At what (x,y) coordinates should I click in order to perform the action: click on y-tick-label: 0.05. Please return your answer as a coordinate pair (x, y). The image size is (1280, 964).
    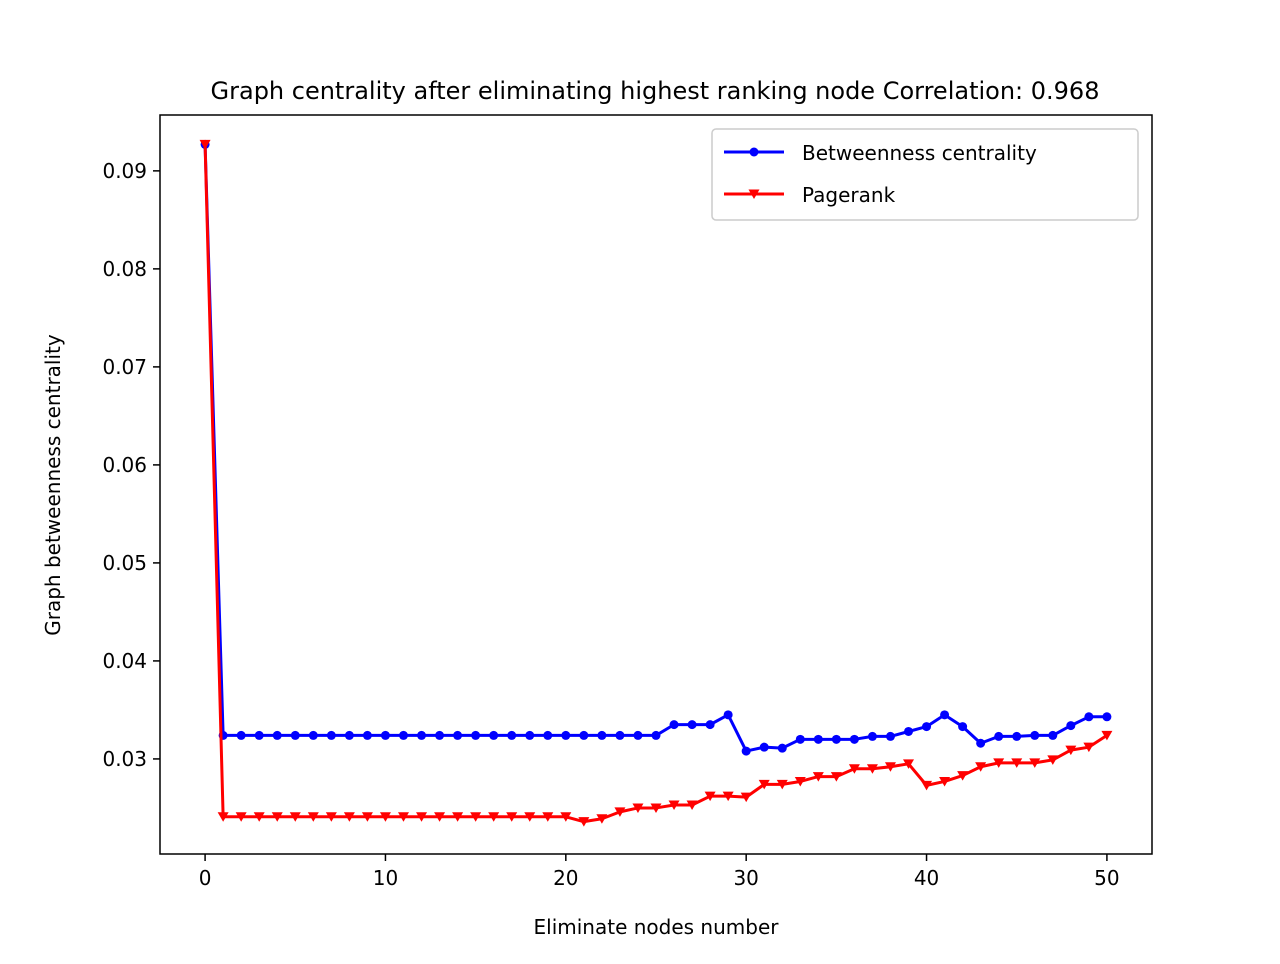
    Looking at the image, I should click on (124, 563).